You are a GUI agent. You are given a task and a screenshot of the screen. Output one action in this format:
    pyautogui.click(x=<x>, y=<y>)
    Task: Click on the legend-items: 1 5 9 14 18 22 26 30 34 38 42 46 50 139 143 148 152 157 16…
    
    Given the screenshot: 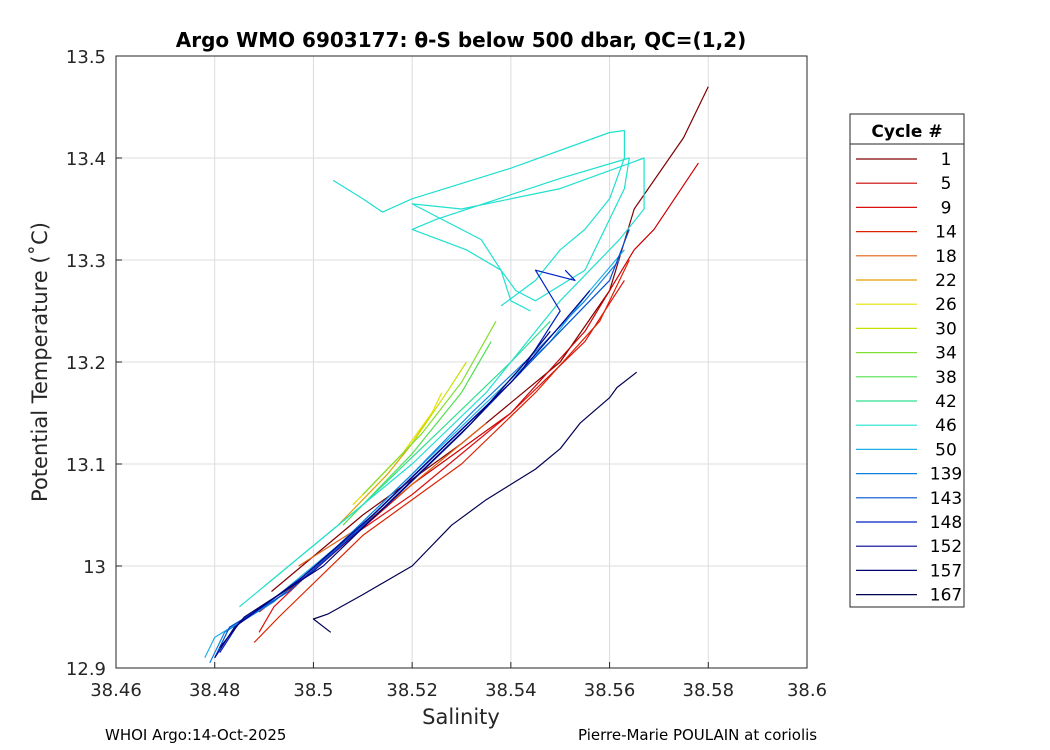 What is the action you would take?
    pyautogui.click(x=909, y=378)
    